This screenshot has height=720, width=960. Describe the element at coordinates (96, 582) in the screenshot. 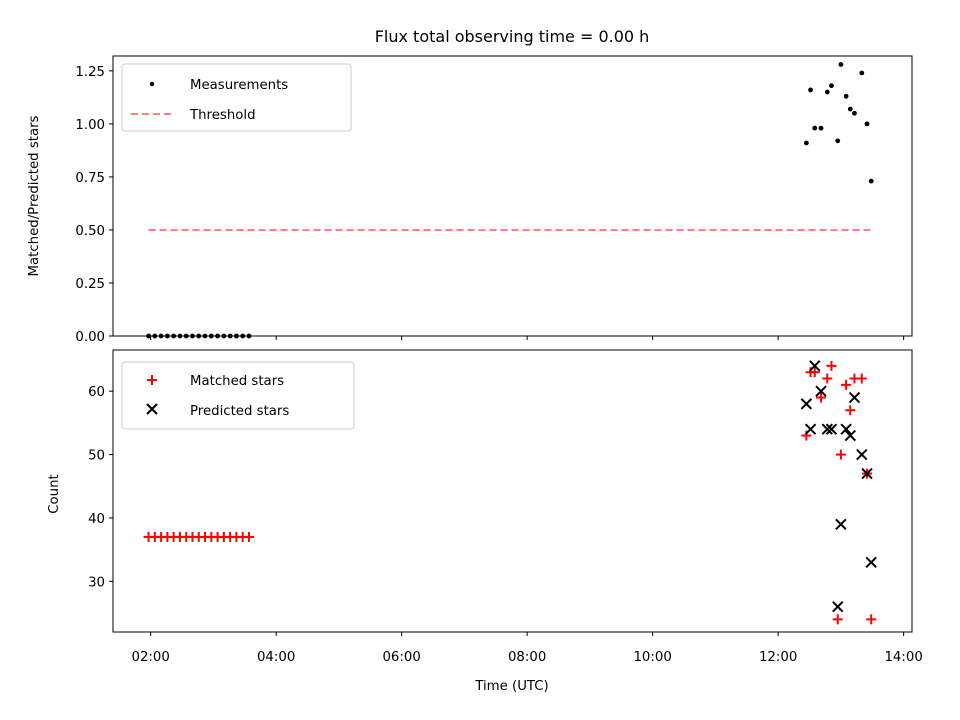

I see `bottom-y-tick-label: 30` at that location.